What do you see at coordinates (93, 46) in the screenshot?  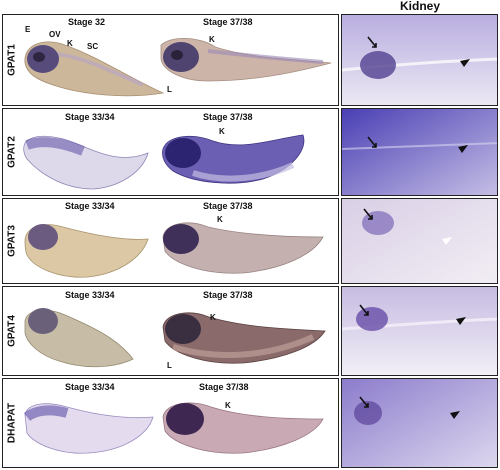 I see `annotation-spinal-cord: SC` at bounding box center [93, 46].